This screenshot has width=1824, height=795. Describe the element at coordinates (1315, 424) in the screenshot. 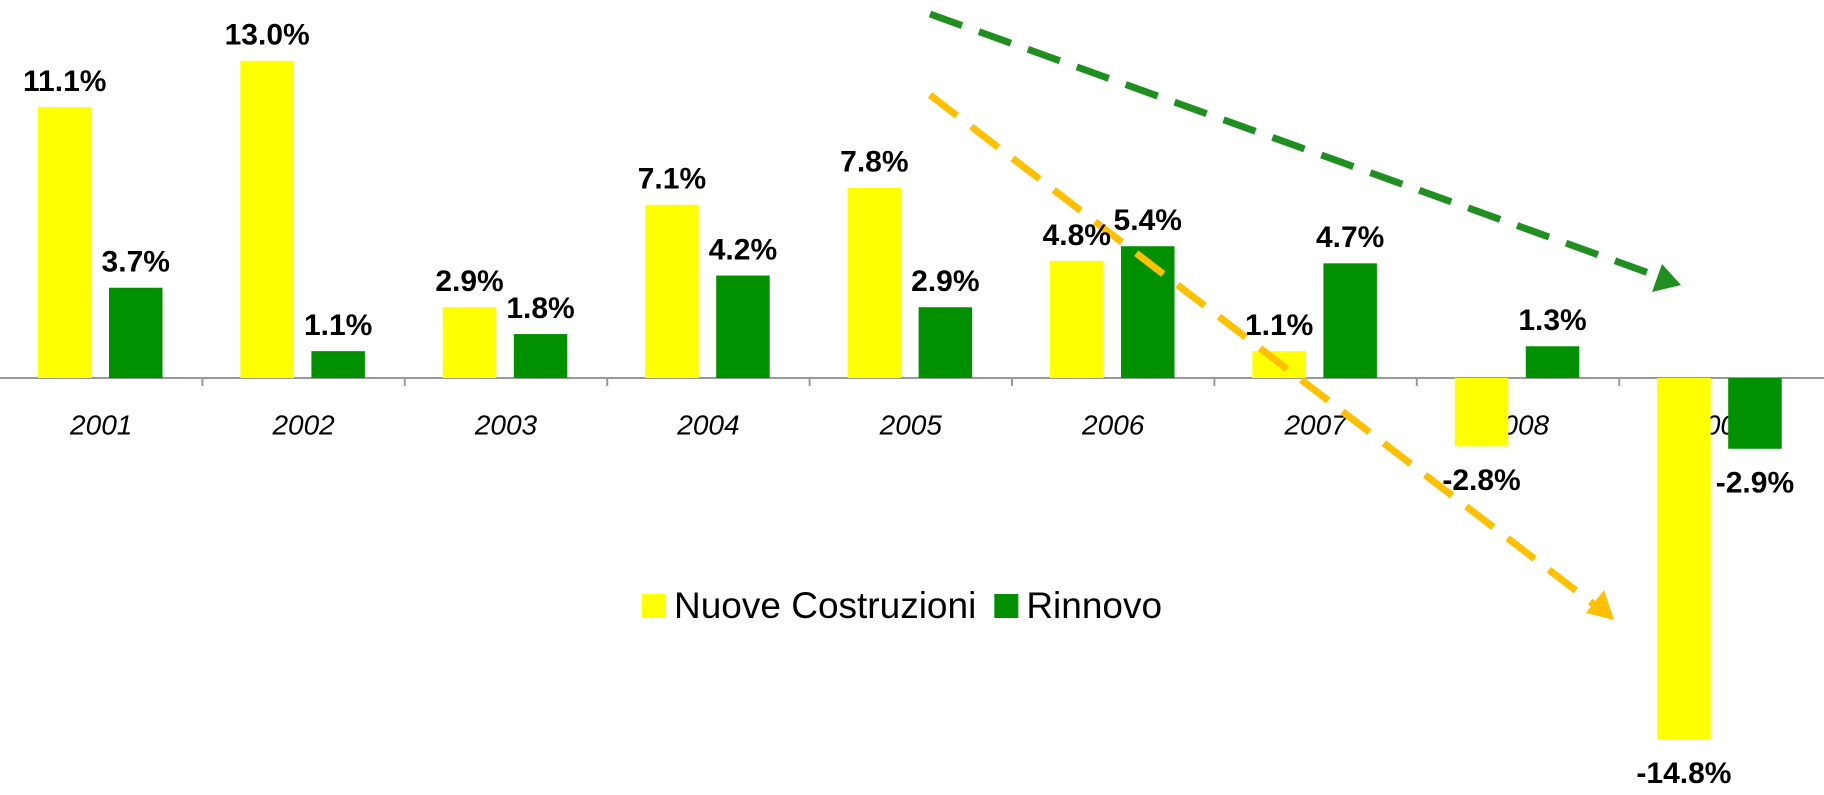

I see `x-tick-label: 2007` at that location.